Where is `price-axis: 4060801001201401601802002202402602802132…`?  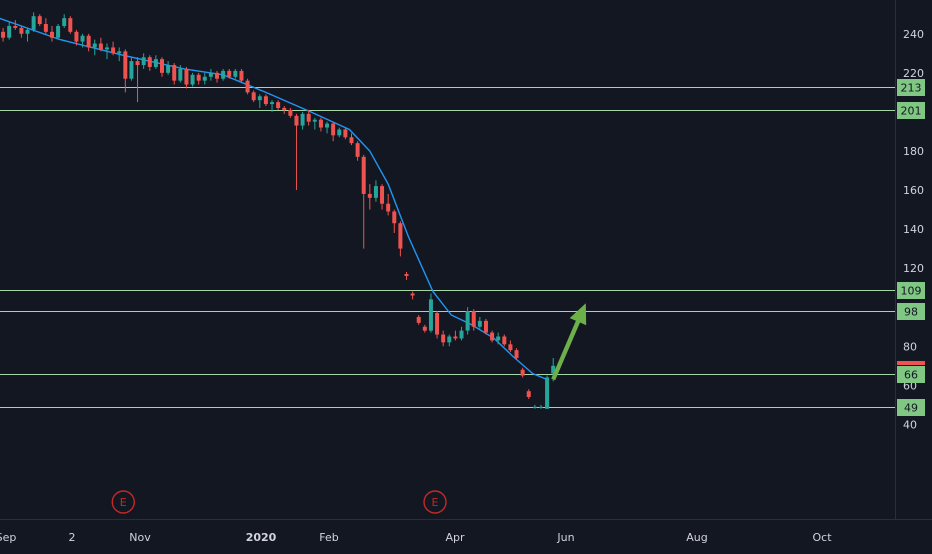
price-axis: 4060801001201401601802002202402602802132… is located at coordinates (910, 259).